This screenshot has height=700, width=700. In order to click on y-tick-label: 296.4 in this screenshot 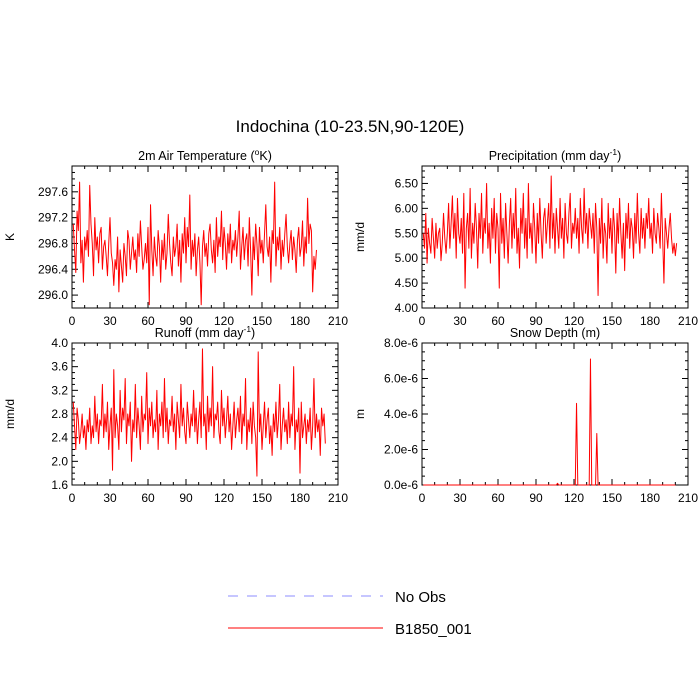, I will do `click(53, 269)`.